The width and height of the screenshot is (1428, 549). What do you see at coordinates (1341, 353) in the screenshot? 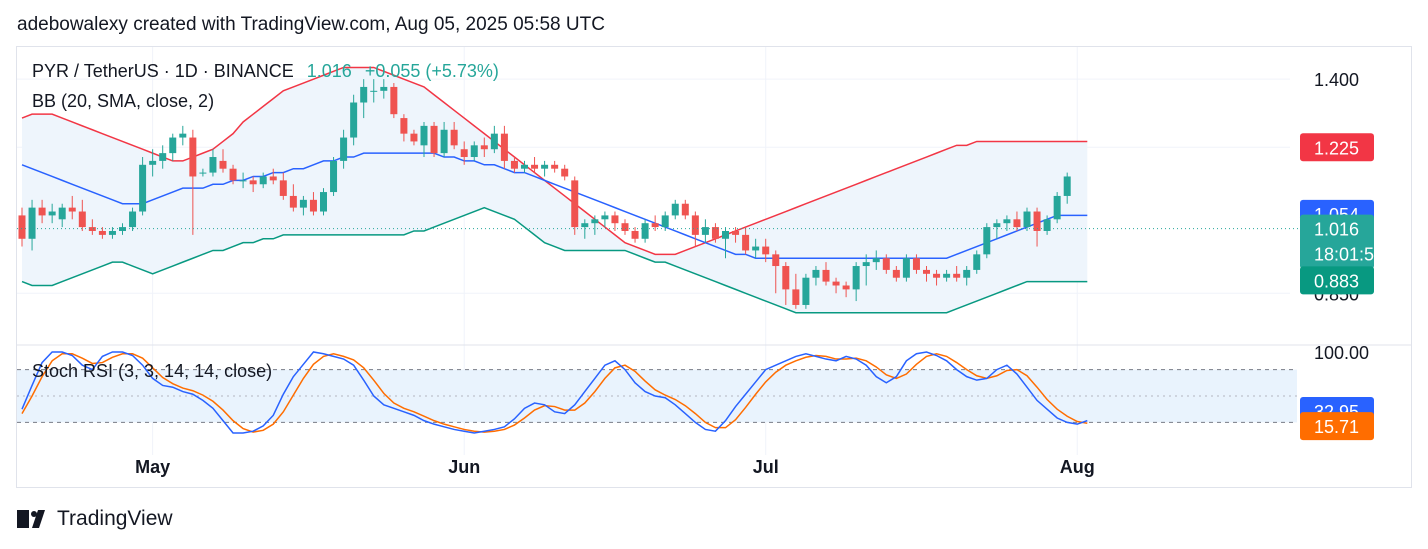
I see `stoch-y-tick-label: 100.00` at bounding box center [1341, 353].